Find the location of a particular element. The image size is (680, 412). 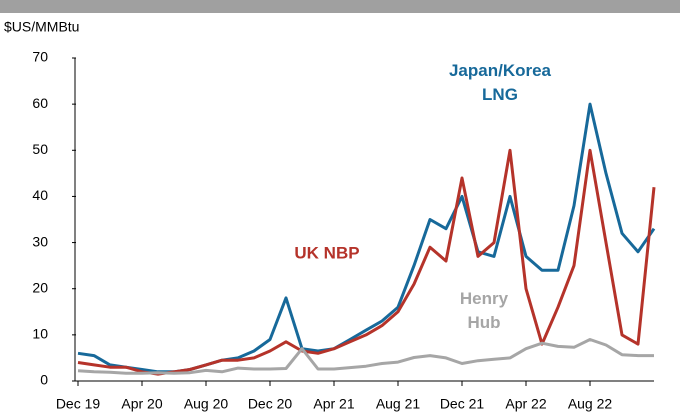

x-tick-label: Apr 21 is located at coordinates (333, 404).